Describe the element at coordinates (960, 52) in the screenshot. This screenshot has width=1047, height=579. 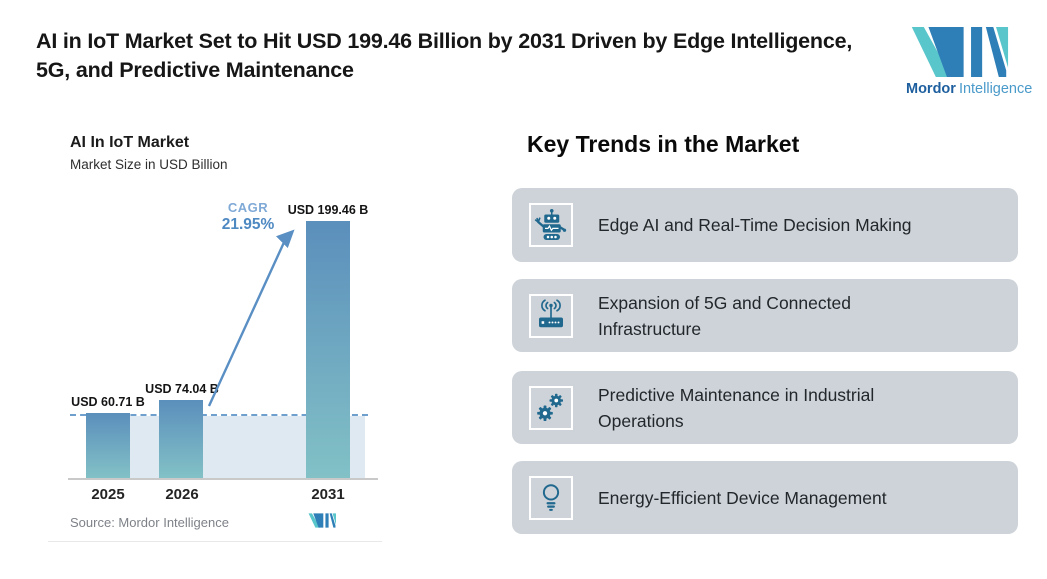
I see `mordor-logo-icon` at that location.